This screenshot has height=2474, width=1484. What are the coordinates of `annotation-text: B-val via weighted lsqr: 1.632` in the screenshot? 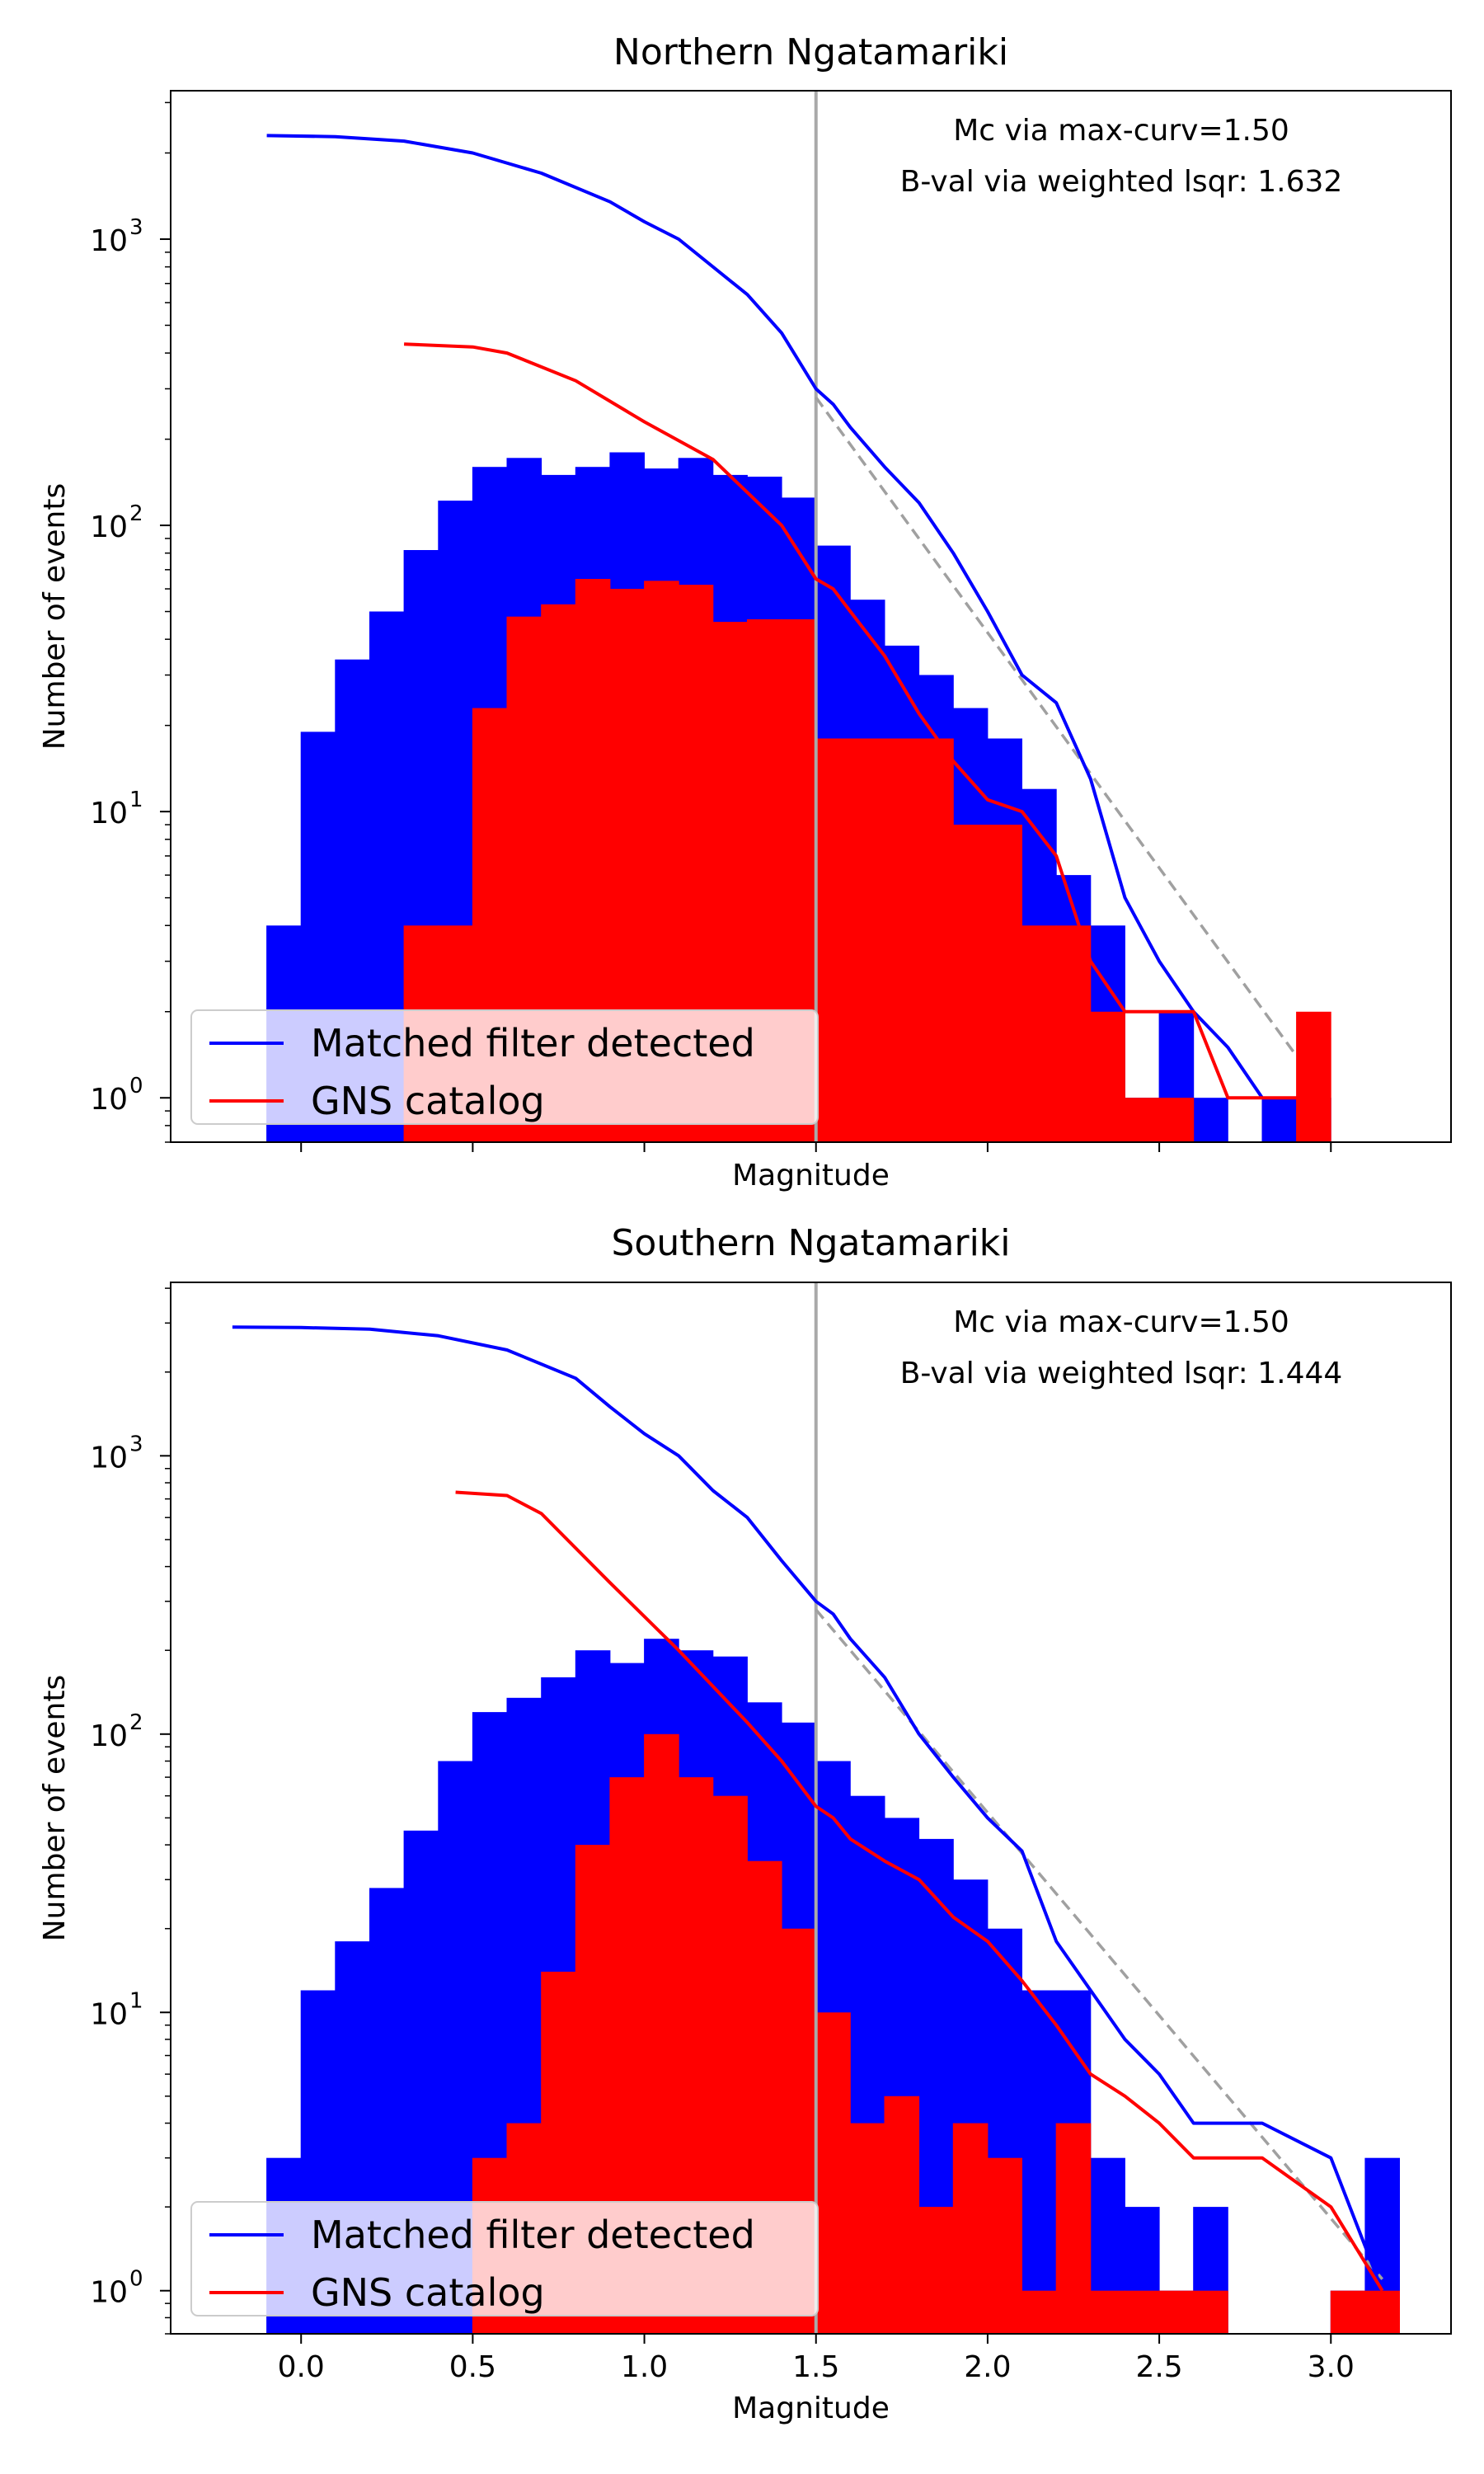 It's located at (1121, 182).